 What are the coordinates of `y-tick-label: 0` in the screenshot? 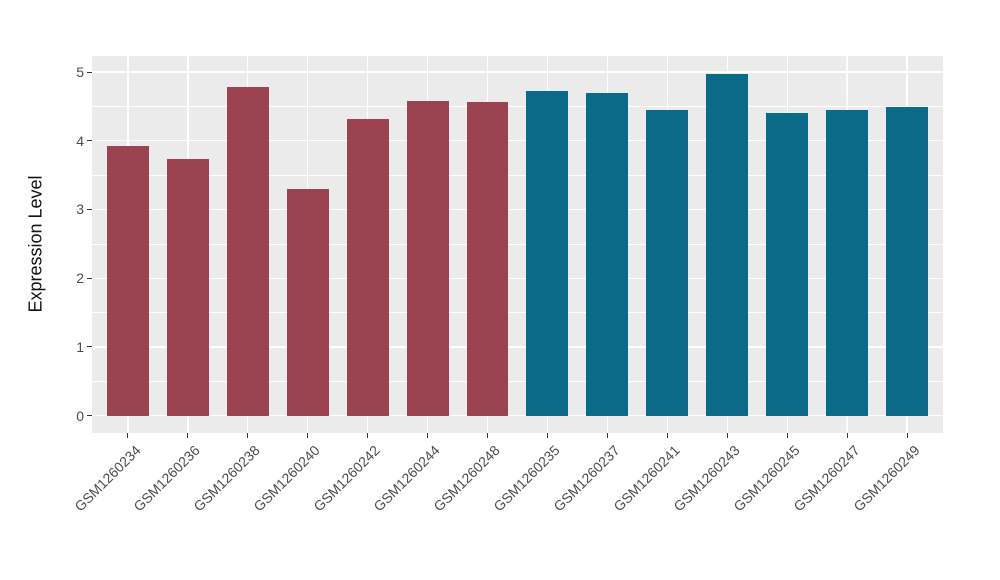 It's located at (80, 415).